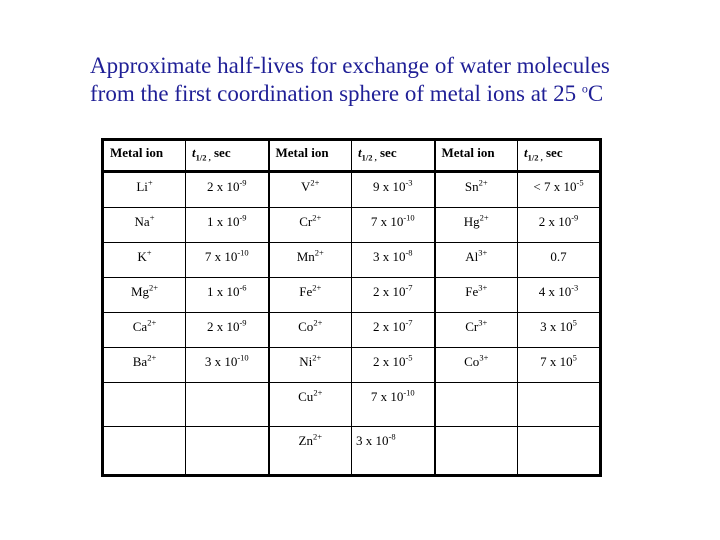  Describe the element at coordinates (144, 330) in the screenshot. I see `ion-cell: Ca2+` at that location.